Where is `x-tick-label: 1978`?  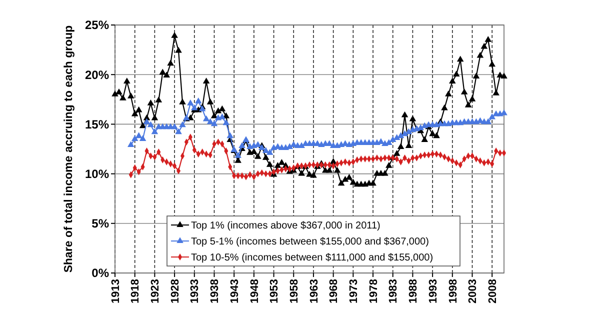 x-tick-label: 1978 is located at coordinates (374, 291).